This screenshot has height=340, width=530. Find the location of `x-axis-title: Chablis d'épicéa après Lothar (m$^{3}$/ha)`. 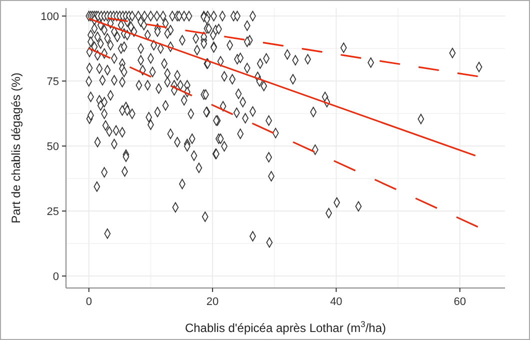

x-axis-title: Chablis d'épicéa après Lothar (m$^{3}$/ha) is located at coordinates (285, 327).